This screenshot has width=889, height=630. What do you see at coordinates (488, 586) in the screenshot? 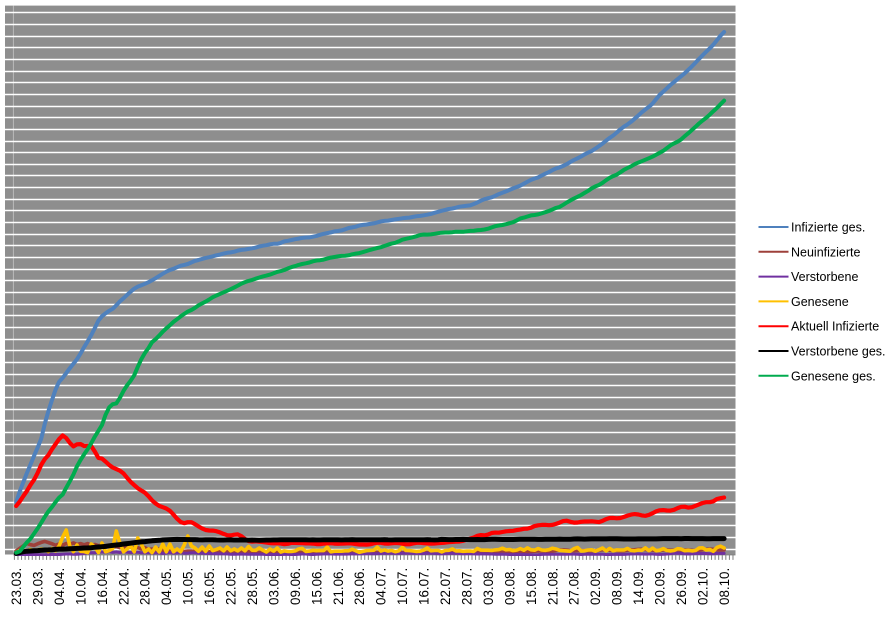
I see `svg-text: 03.08.` at bounding box center [488, 586].